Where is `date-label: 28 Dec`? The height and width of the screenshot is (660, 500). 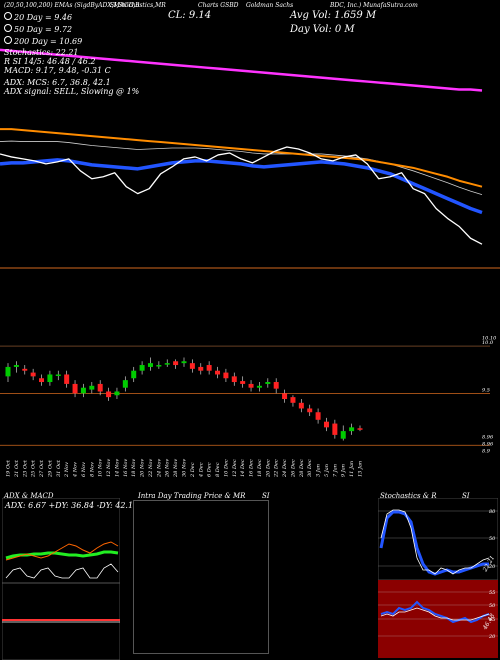
date-label: 28 Dec is located at coordinates (302, 468).